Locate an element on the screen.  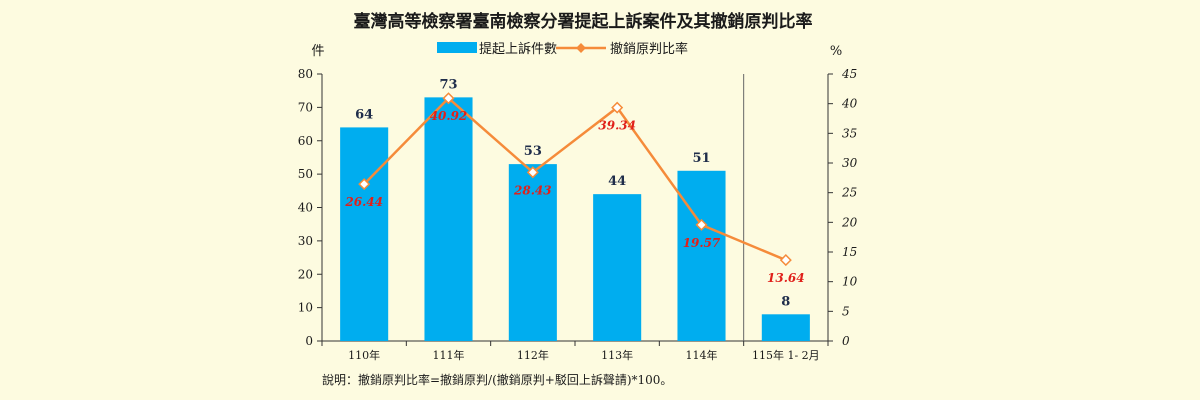
rate-value-label: 19.57 is located at coordinates (702, 243).